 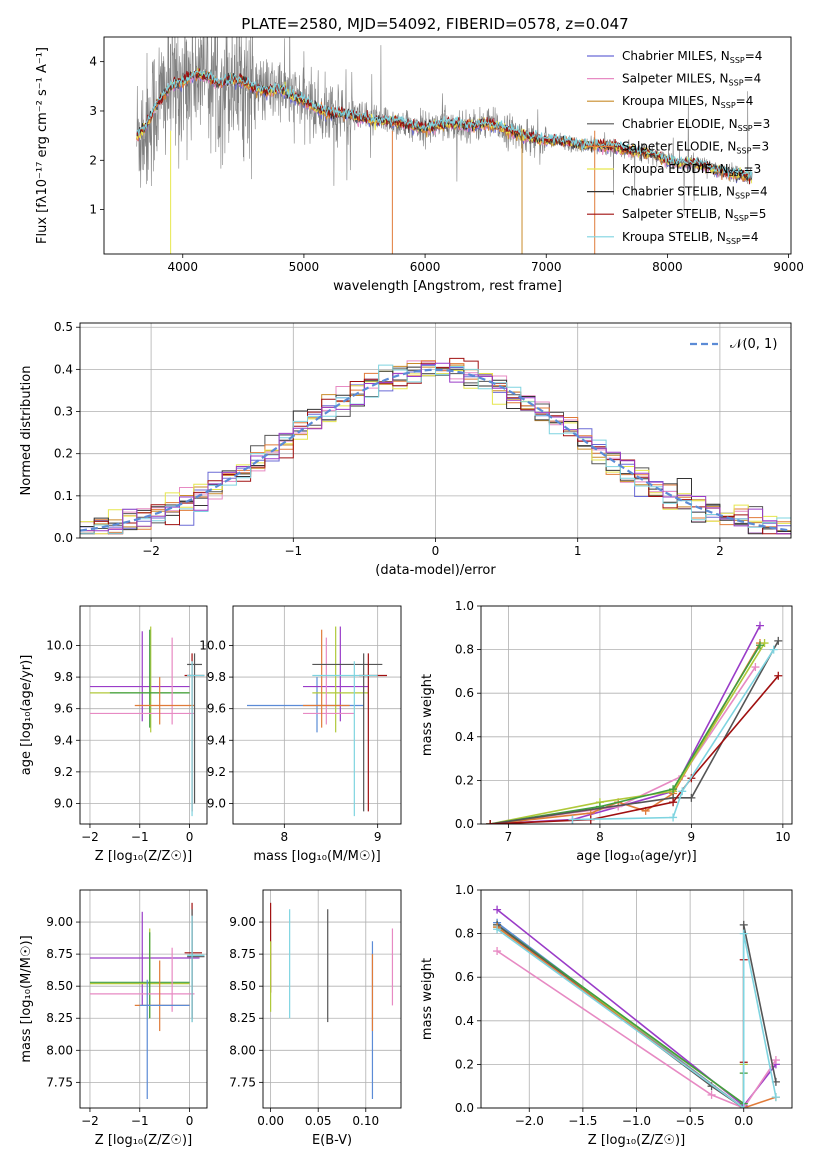 I want to click on gaussian-curve, so click(x=435, y=450).